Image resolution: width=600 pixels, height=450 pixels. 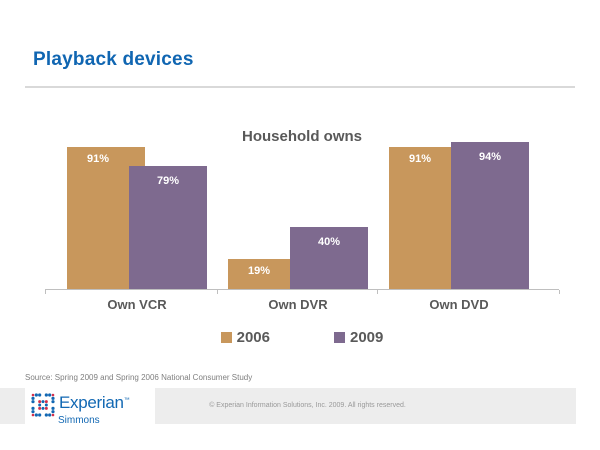 I want to click on title-divider, so click(x=300, y=87).